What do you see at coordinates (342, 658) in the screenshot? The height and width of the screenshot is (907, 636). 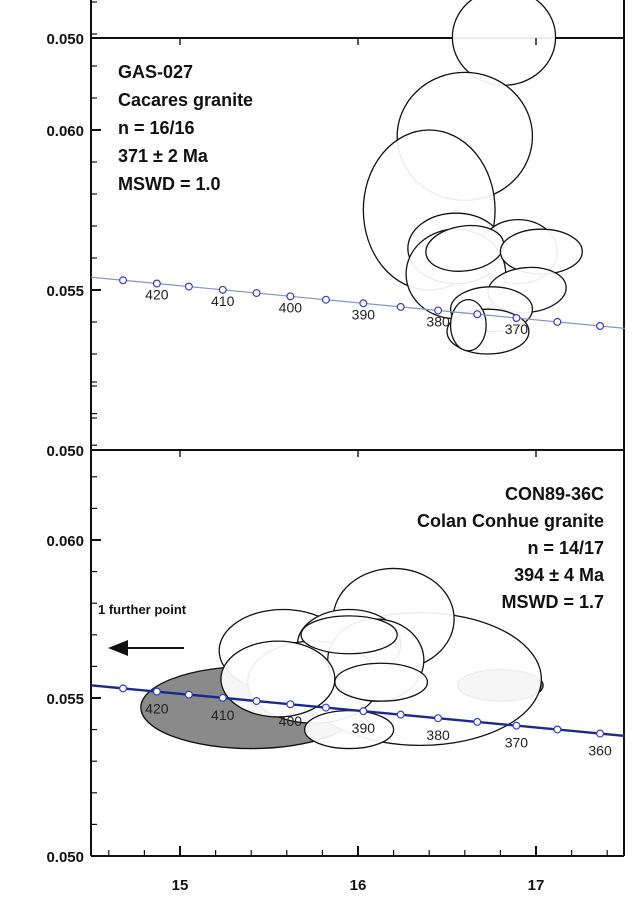 I see `ellipse-group-bottom` at bounding box center [342, 658].